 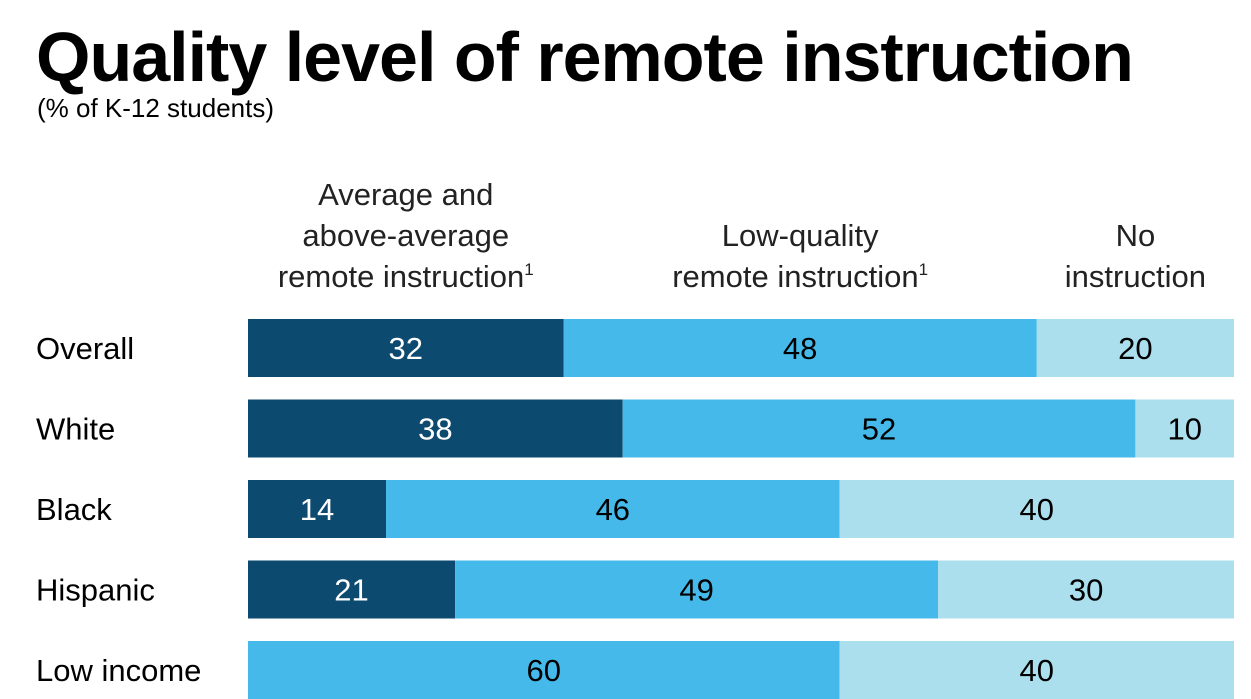 I want to click on column-header-2-line-1: Low-quality, so click(x=800, y=235).